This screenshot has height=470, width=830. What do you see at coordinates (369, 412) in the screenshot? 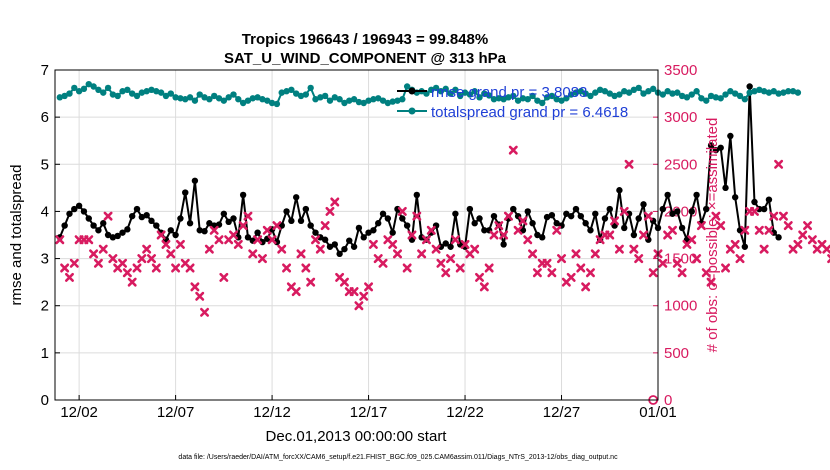
I see `x-tick-label: 12/17` at bounding box center [369, 412].